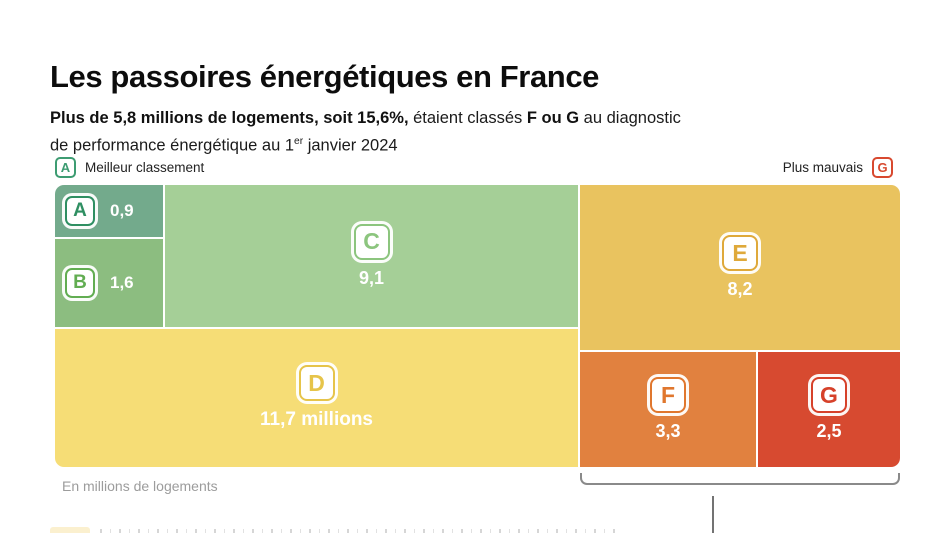 The height and width of the screenshot is (533, 950). Describe the element at coordinates (316, 383) in the screenshot. I see `class-d-badge-icon: D` at that location.